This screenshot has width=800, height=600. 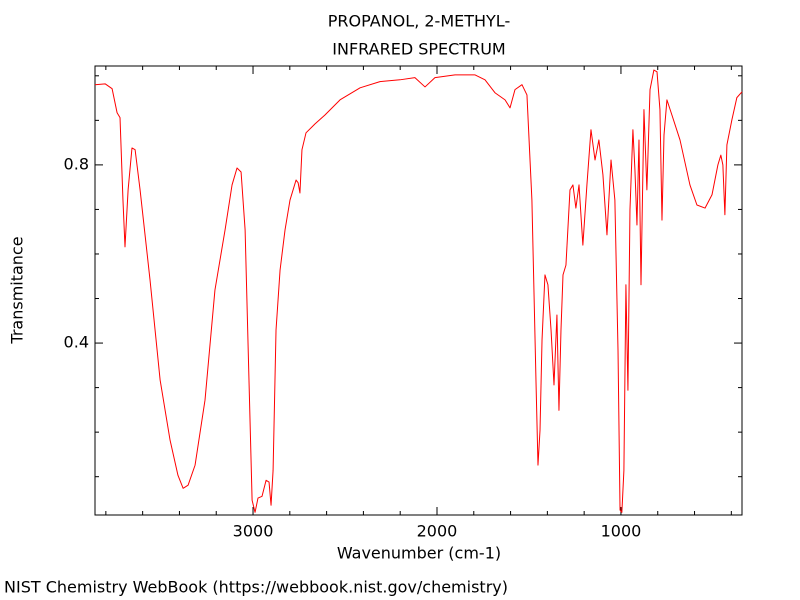 What do you see at coordinates (419, 21) in the screenshot?
I see `chart-title: PROPANOL, 2-METHYL-` at bounding box center [419, 21].